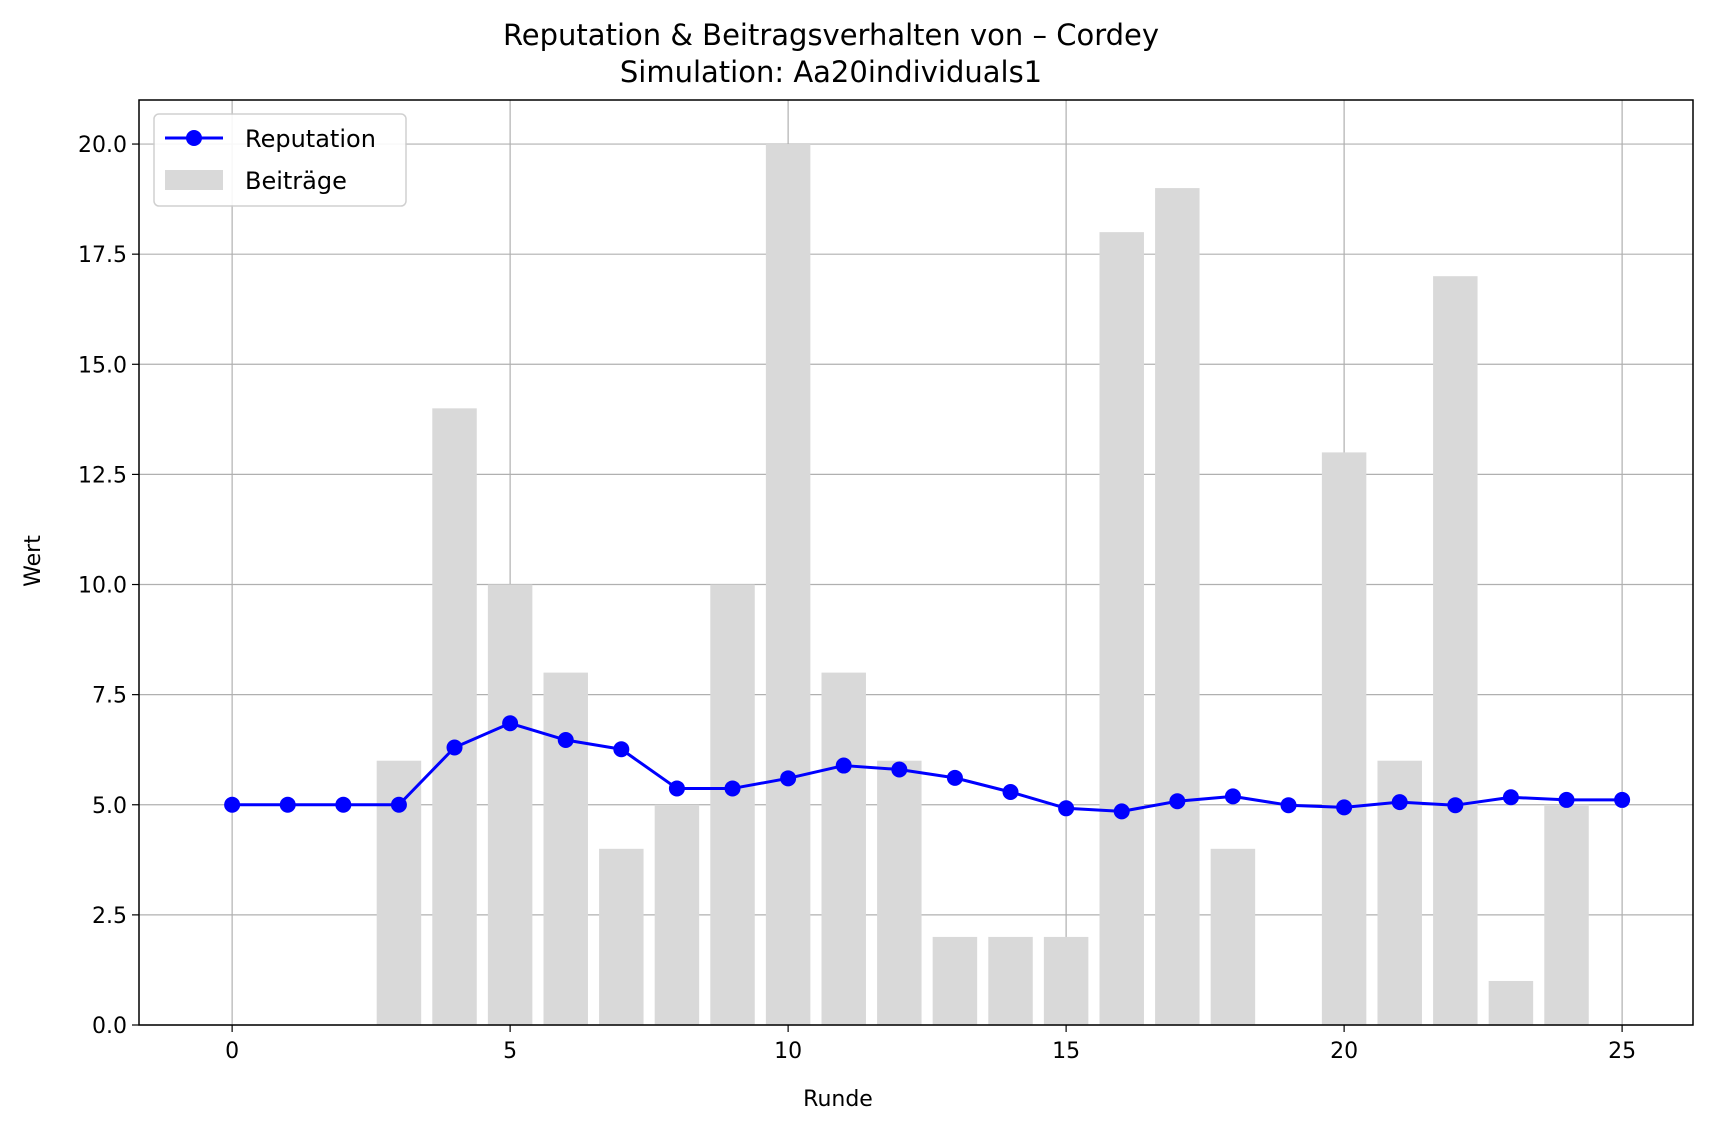 Image resolution: width=1710 pixels, height=1131 pixels. Describe the element at coordinates (510, 1051) in the screenshot. I see `x-tick-label: 5` at that location.